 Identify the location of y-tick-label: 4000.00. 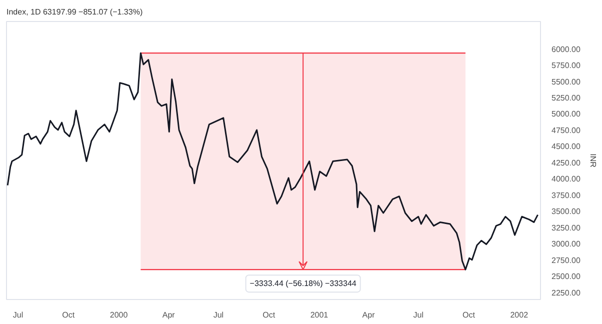
(566, 179).